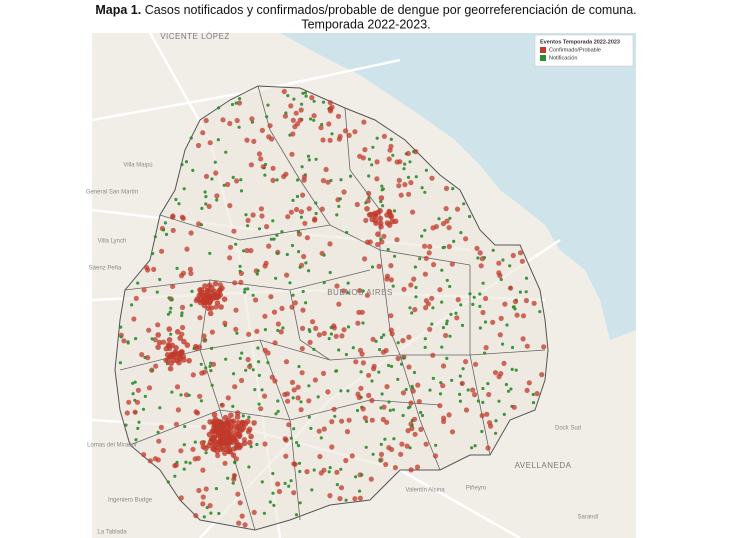 This screenshot has height=538, width=732. What do you see at coordinates (365, 24) in the screenshot?
I see `figure-subtitle: Temporada 2022-2023.` at bounding box center [365, 24].